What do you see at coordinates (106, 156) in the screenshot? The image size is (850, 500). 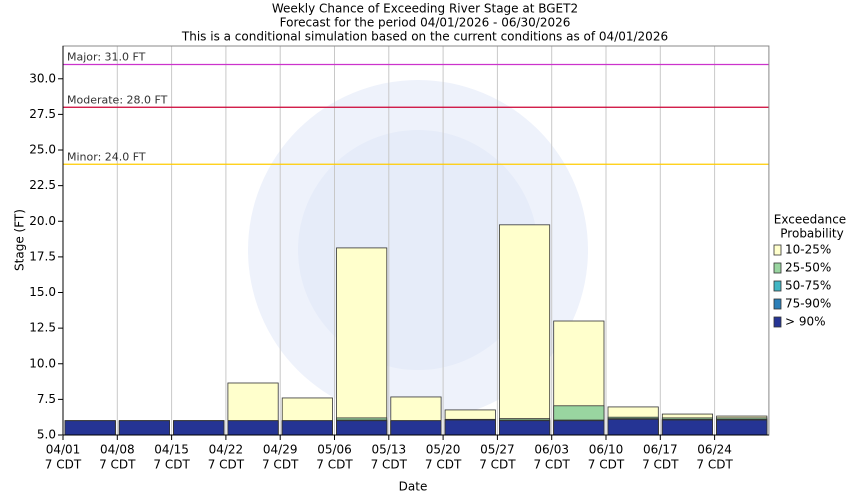 I see `threshold-label: Minor: 24.0 FT` at bounding box center [106, 156].